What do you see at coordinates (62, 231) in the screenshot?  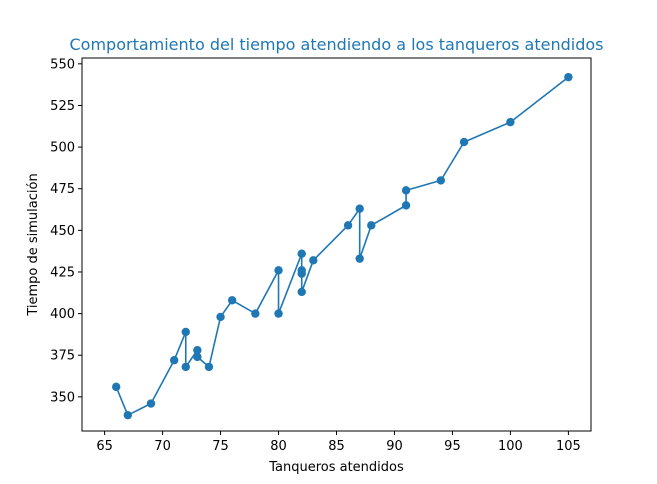 I see `y-tick-label: 450` at bounding box center [62, 231].